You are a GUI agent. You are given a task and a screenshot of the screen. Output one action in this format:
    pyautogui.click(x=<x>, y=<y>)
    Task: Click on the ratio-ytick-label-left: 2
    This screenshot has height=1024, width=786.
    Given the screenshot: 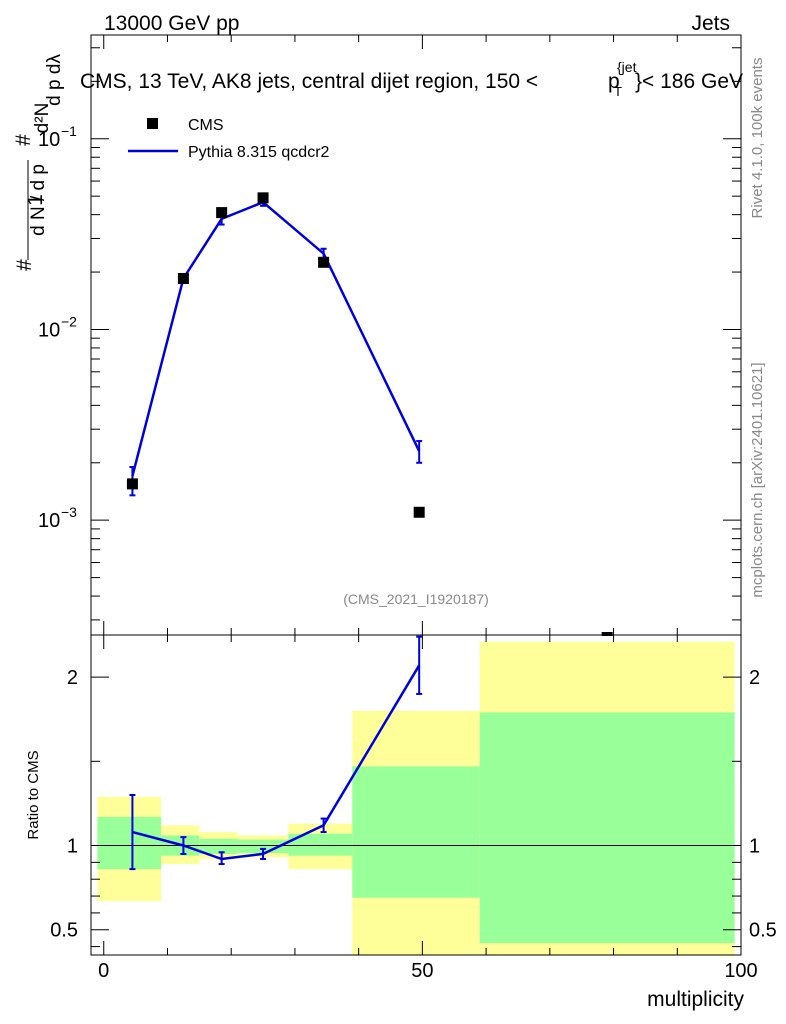 What is the action you would take?
    pyautogui.click(x=72, y=678)
    